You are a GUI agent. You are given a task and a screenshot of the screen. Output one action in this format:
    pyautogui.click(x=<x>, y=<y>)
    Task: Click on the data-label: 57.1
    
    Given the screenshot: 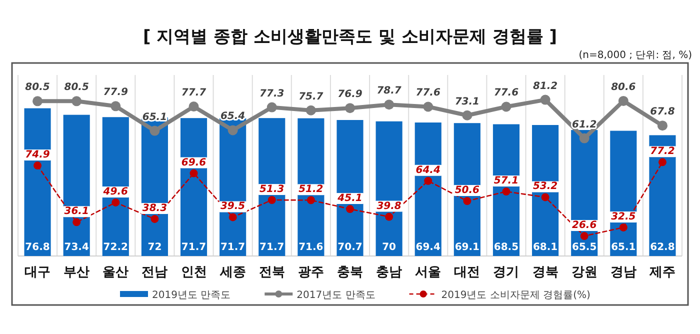 What is the action you would take?
    pyautogui.click(x=506, y=181)
    